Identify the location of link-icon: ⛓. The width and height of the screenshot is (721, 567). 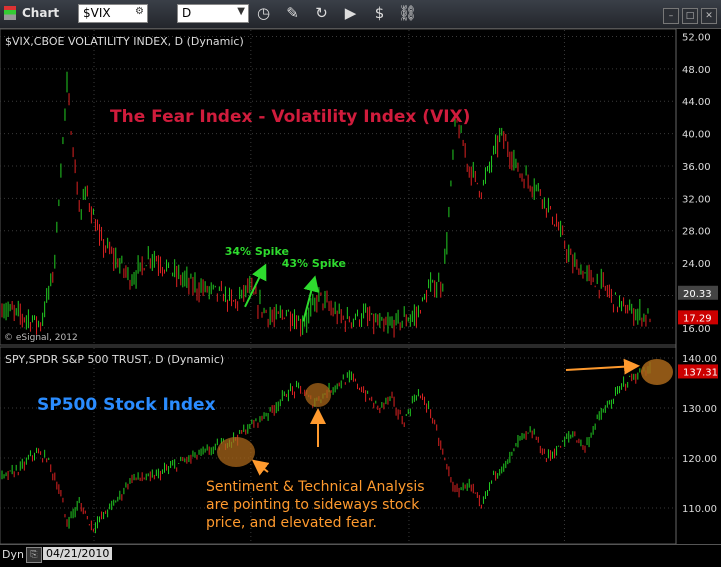
(408, 13).